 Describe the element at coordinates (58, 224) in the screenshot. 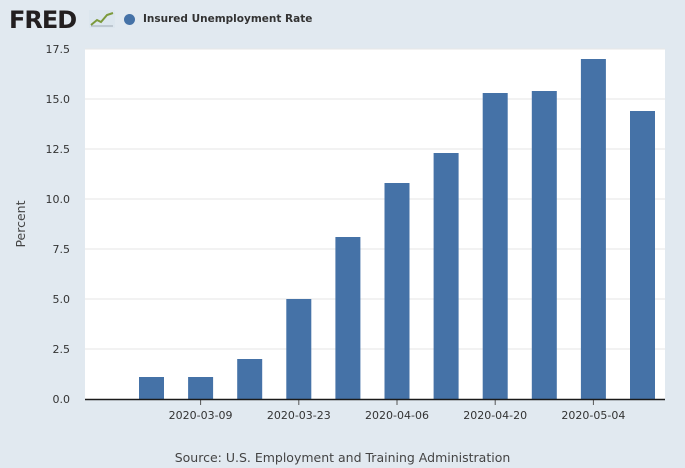

I see `y-axis-ticks: 0.0 2.5 5.0 7.5 10.0 12.5 15.0 17.5` at that location.